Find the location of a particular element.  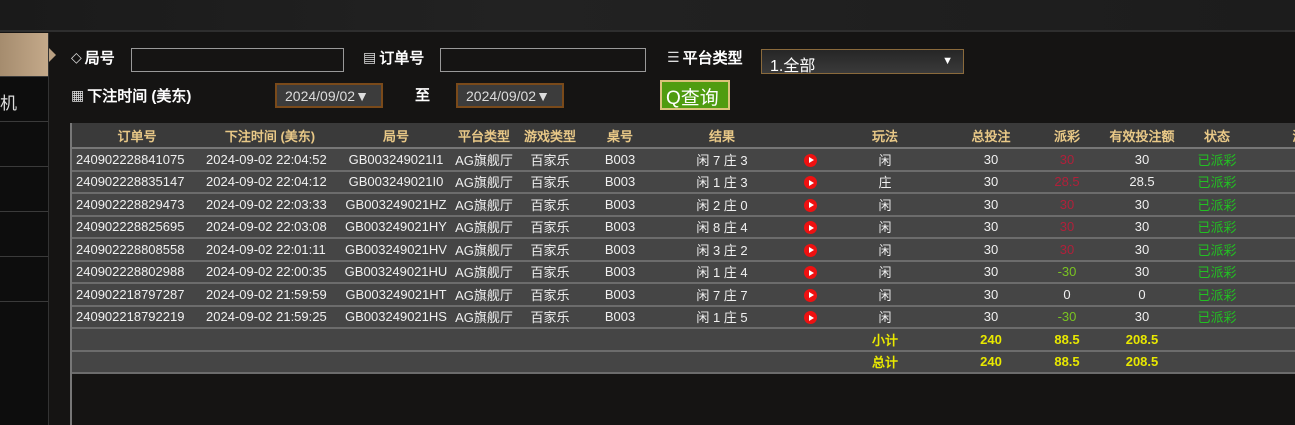

column-header: 结果 is located at coordinates (722, 136).